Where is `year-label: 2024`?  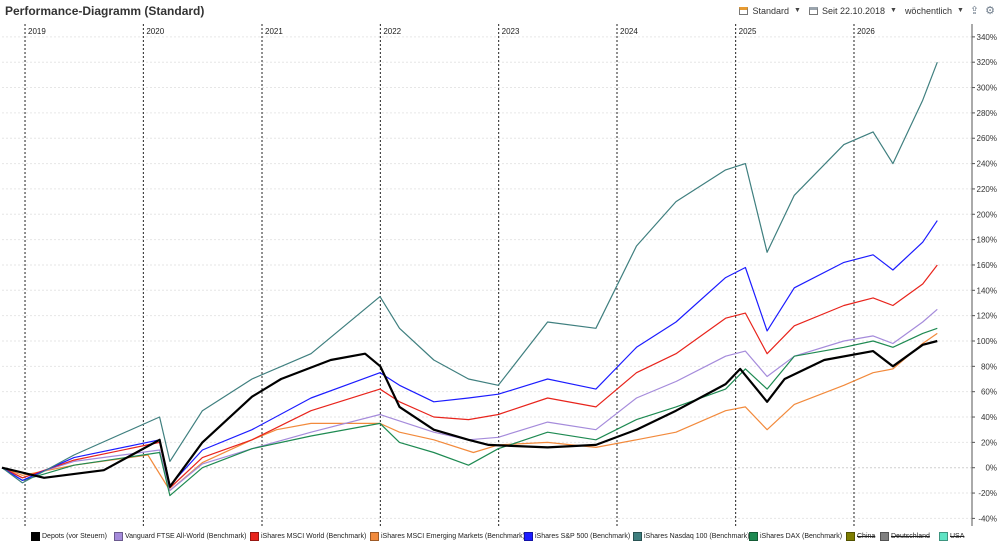
year-label: 2024 is located at coordinates (629, 31).